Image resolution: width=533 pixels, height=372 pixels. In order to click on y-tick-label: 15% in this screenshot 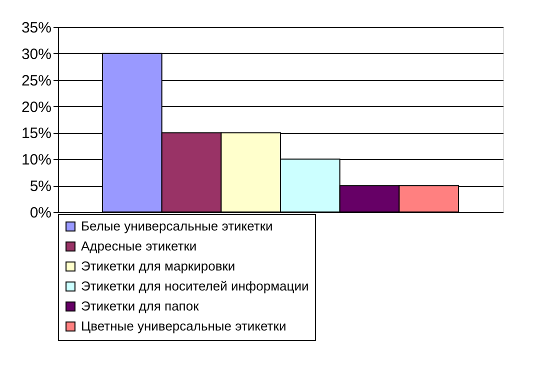, I will do `click(36, 133)`.